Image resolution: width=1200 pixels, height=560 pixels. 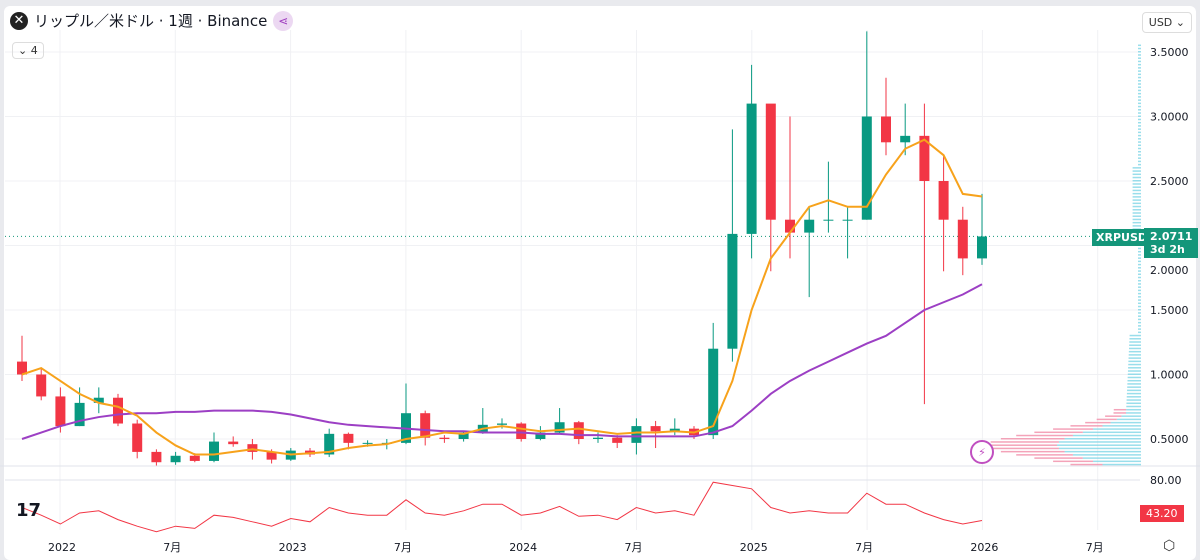 I want to click on tradingview-logo-icon: 17, so click(x=29, y=510).